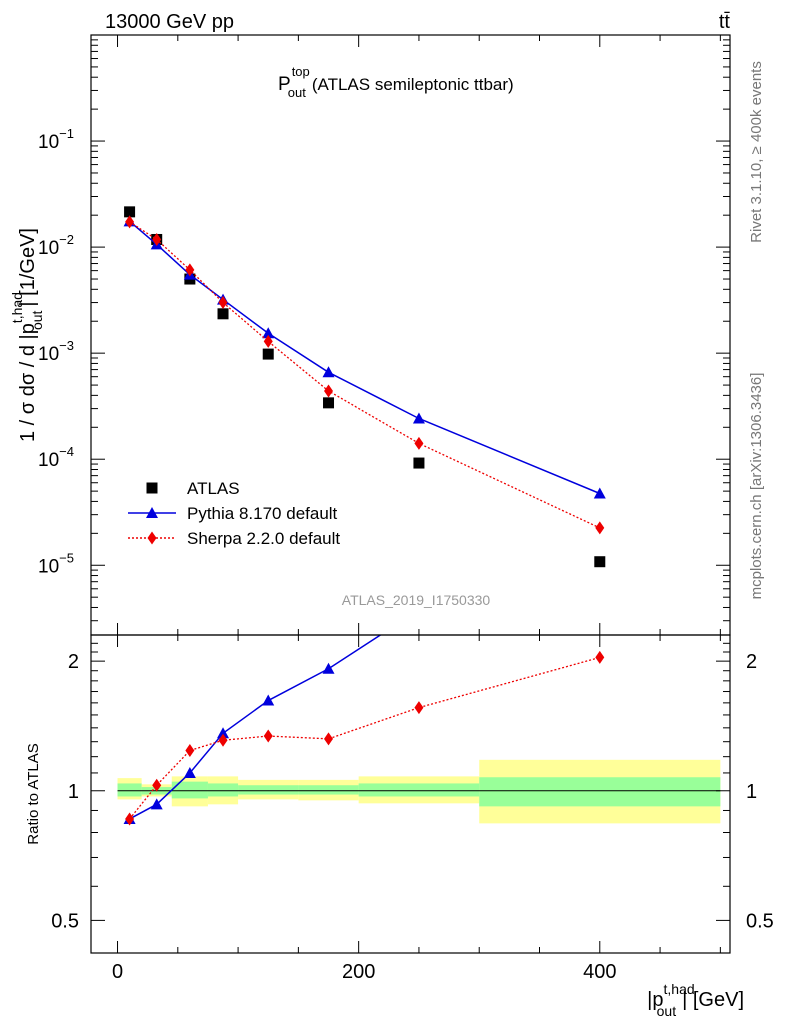 The width and height of the screenshot is (786, 1024). What do you see at coordinates (28, 382) in the screenshot?
I see `y-axis-label-pre: 1 / σ dσ / d |p` at bounding box center [28, 382].